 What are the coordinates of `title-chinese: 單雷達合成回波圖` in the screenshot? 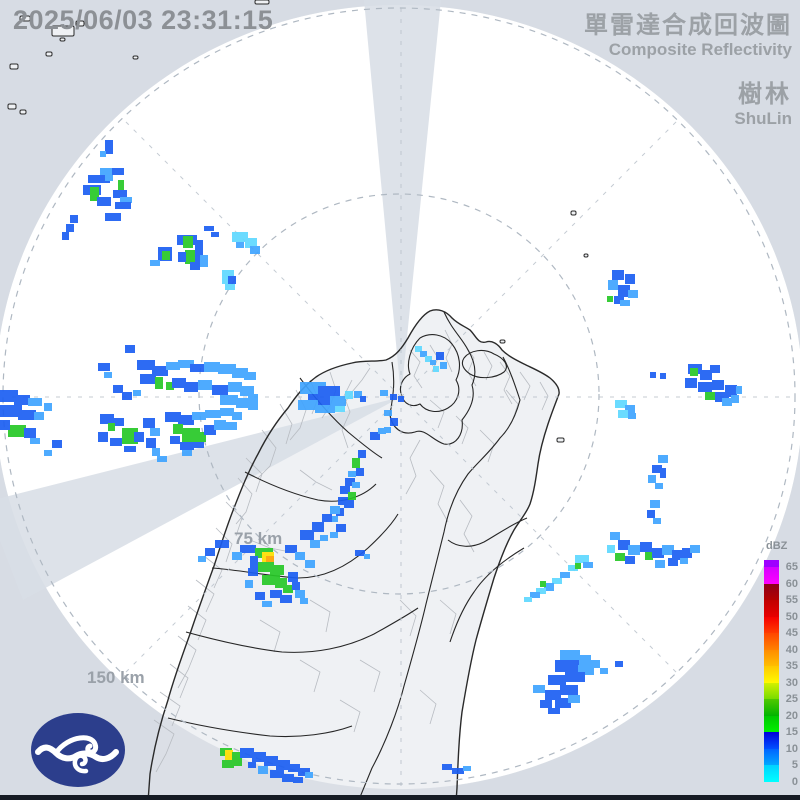 It's located at (688, 25).